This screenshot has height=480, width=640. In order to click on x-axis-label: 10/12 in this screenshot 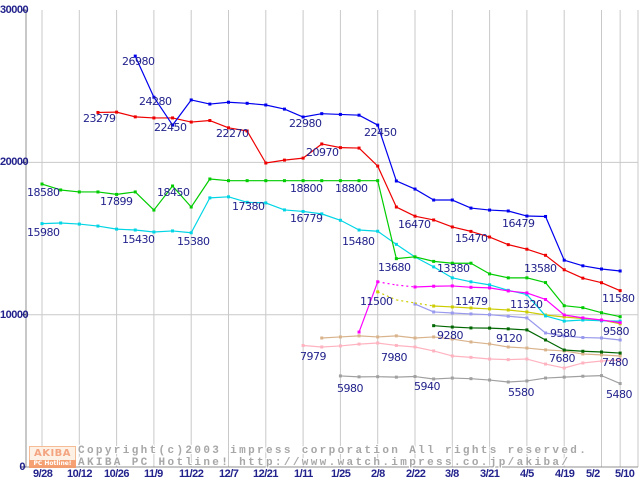, I will do `click(80, 474)`.